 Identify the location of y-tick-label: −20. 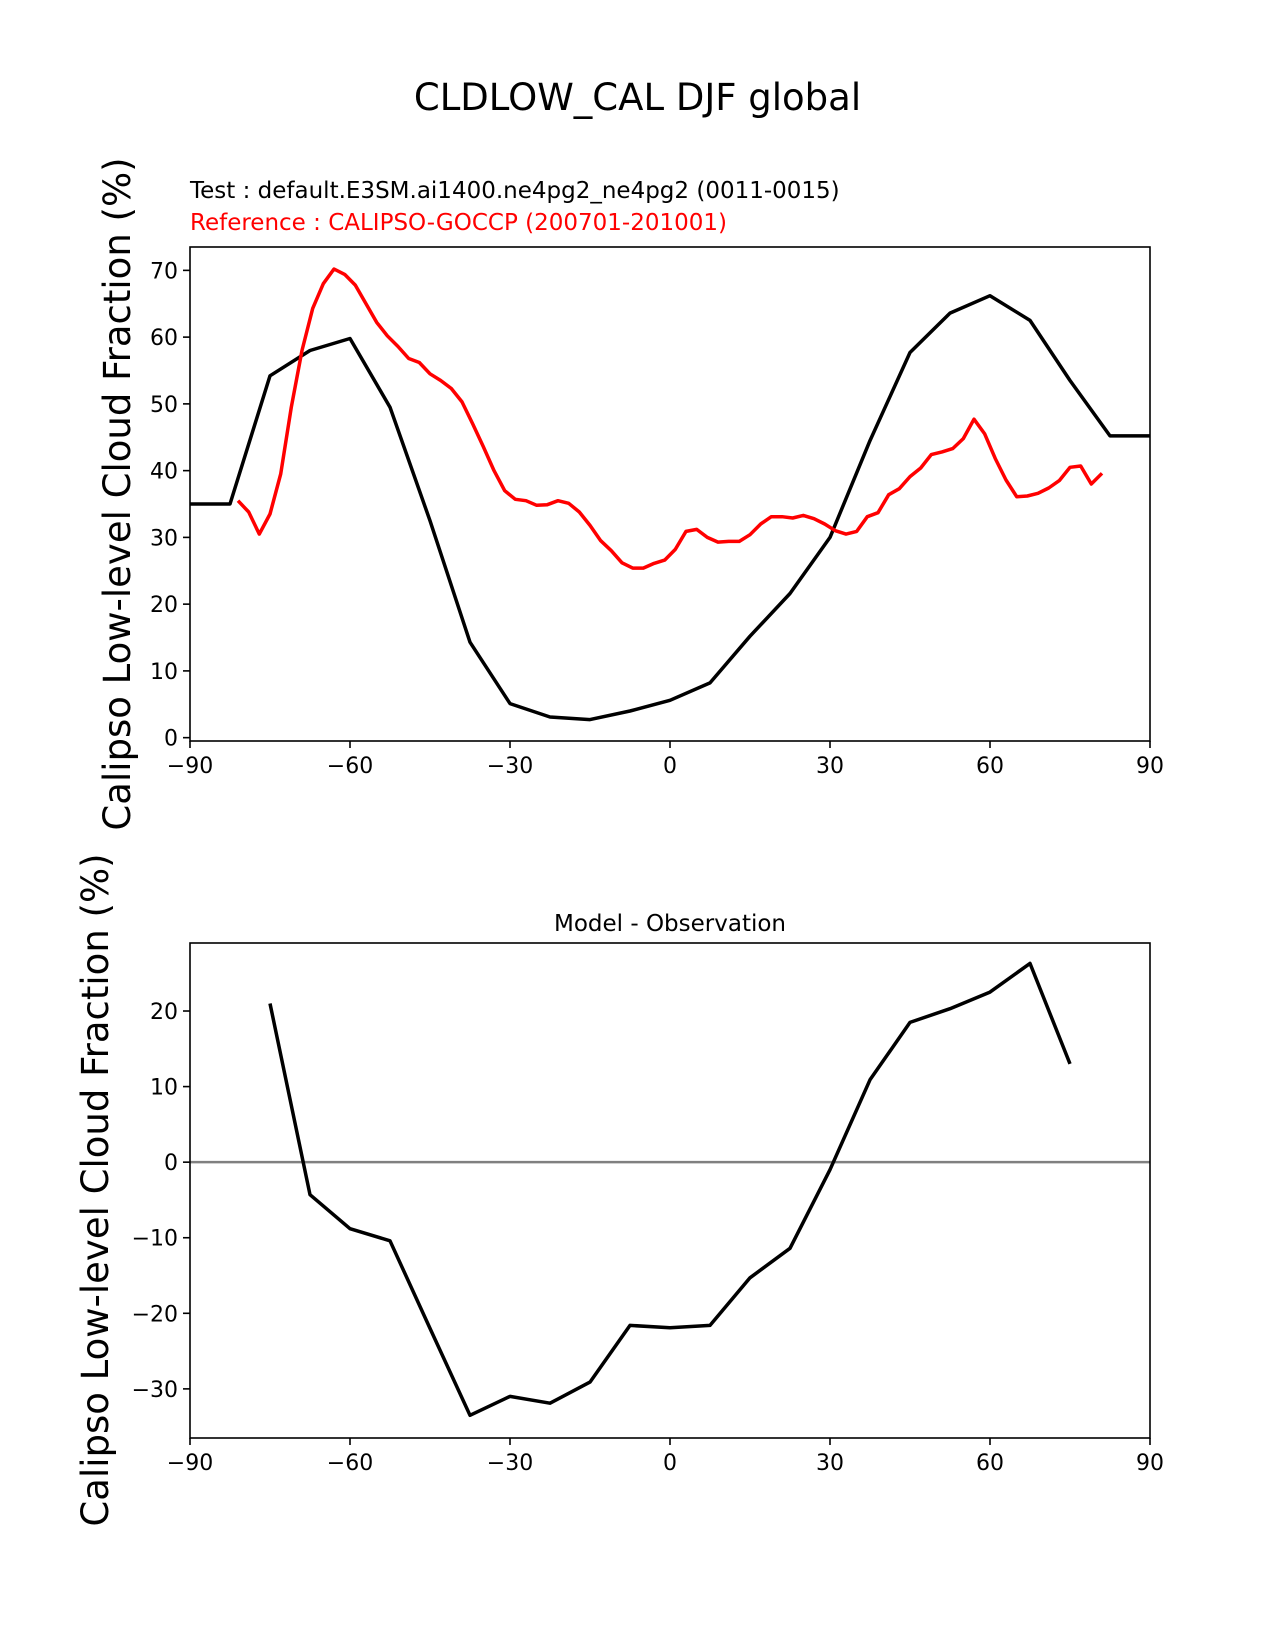
(155, 1314).